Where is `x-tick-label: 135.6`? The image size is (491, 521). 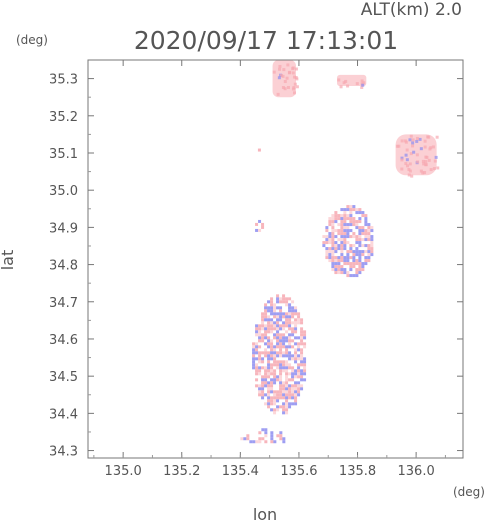
x-tick-label: 135.6 is located at coordinates (298, 471).